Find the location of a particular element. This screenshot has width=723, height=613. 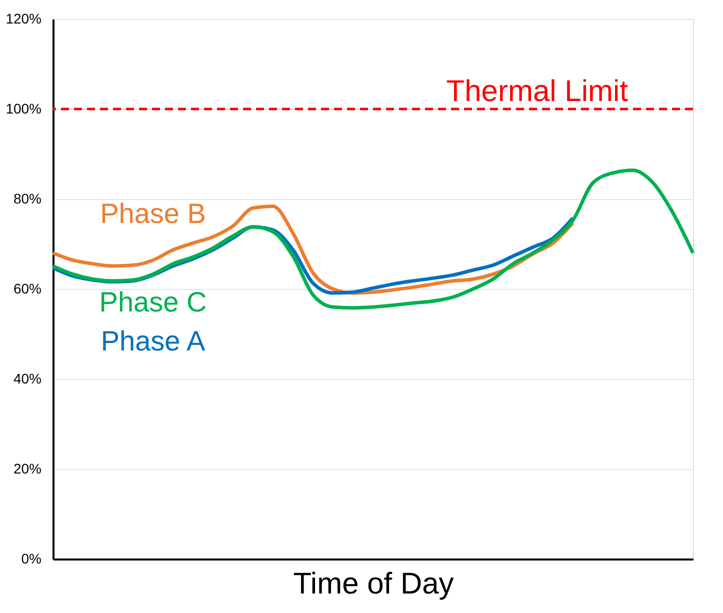

y-tick-label: 0% is located at coordinates (31, 558).